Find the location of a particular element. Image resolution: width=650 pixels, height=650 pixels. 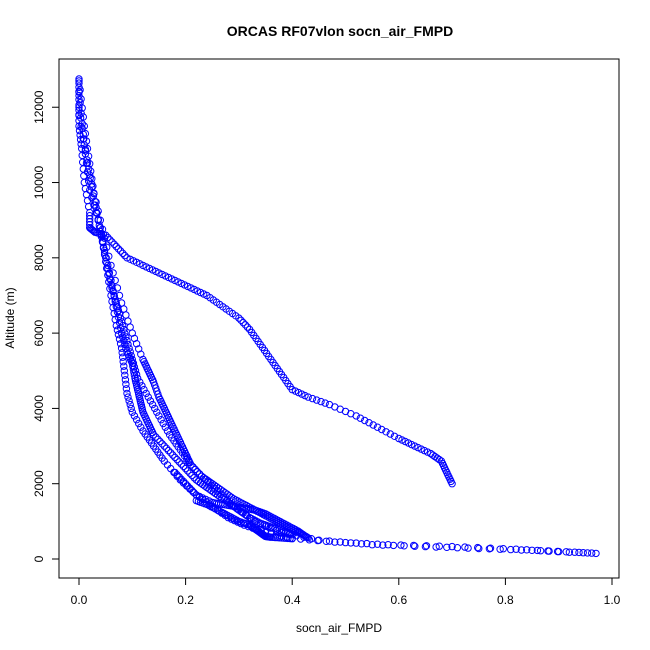

x-tick-label: 0.8 is located at coordinates (505, 600).